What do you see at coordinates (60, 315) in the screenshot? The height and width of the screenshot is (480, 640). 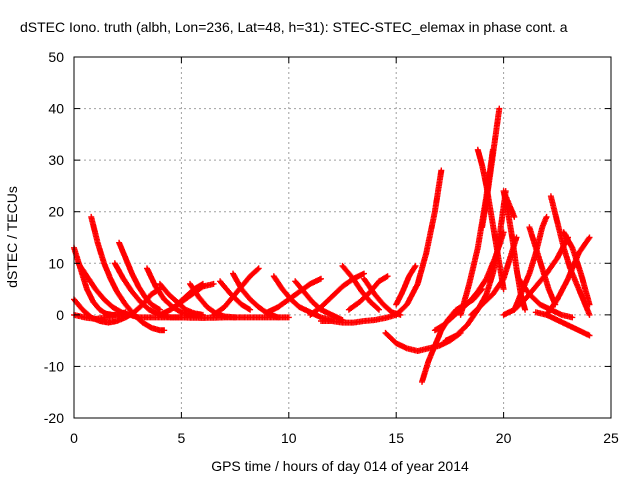 I see `y-tick-label: 0` at bounding box center [60, 315].